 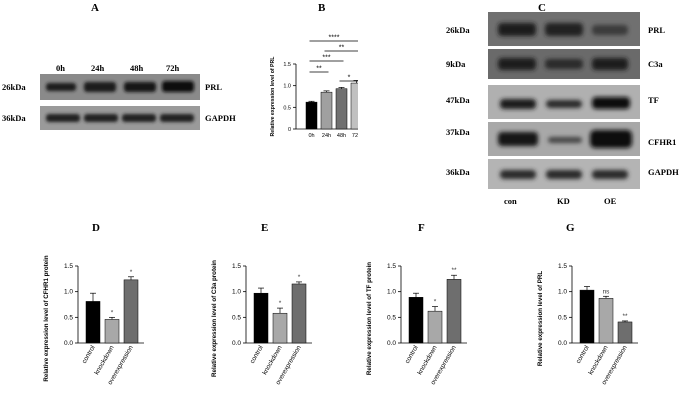 What do you see at coordinates (98, 68) in the screenshot?
I see `time-label-24h: 24h` at bounding box center [98, 68].